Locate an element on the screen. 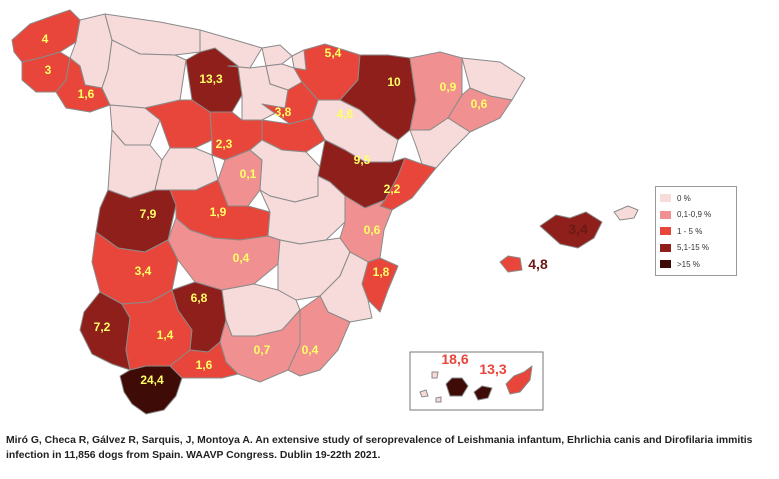 Image resolution: width=779 pixels, height=479 pixels. value-label-a-coru-a: 4 is located at coordinates (45, 39).